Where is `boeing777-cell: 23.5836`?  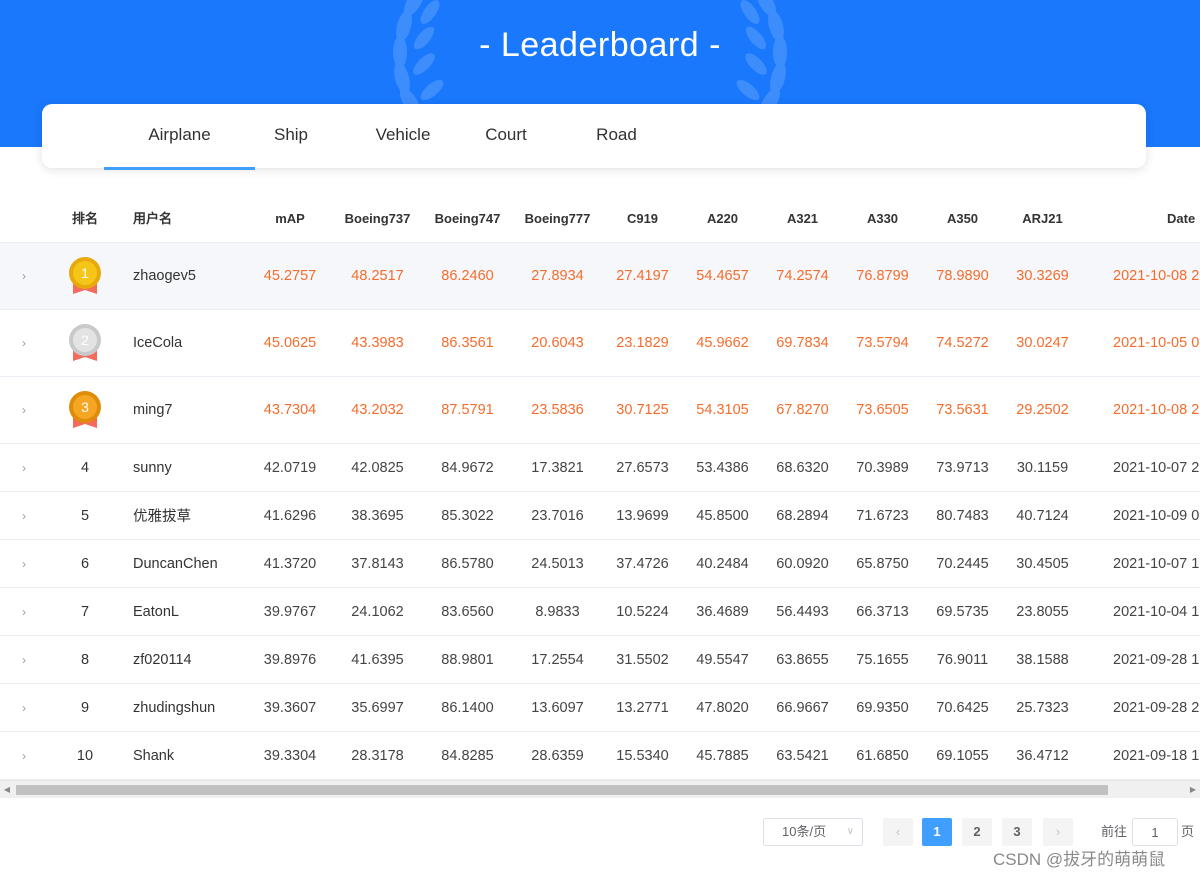
boeing777-cell: 23.5836 is located at coordinates (557, 410).